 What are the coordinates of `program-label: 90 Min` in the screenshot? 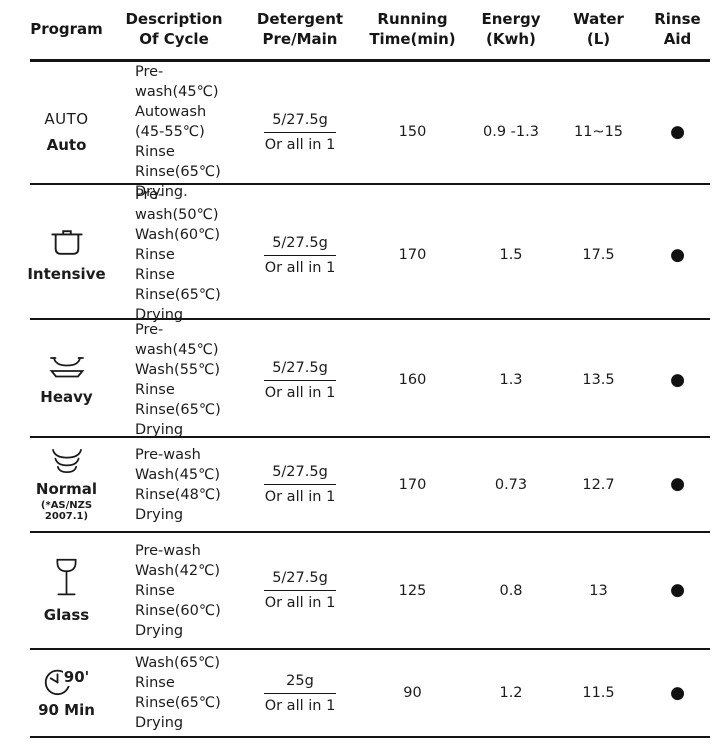 It's located at (66, 710).